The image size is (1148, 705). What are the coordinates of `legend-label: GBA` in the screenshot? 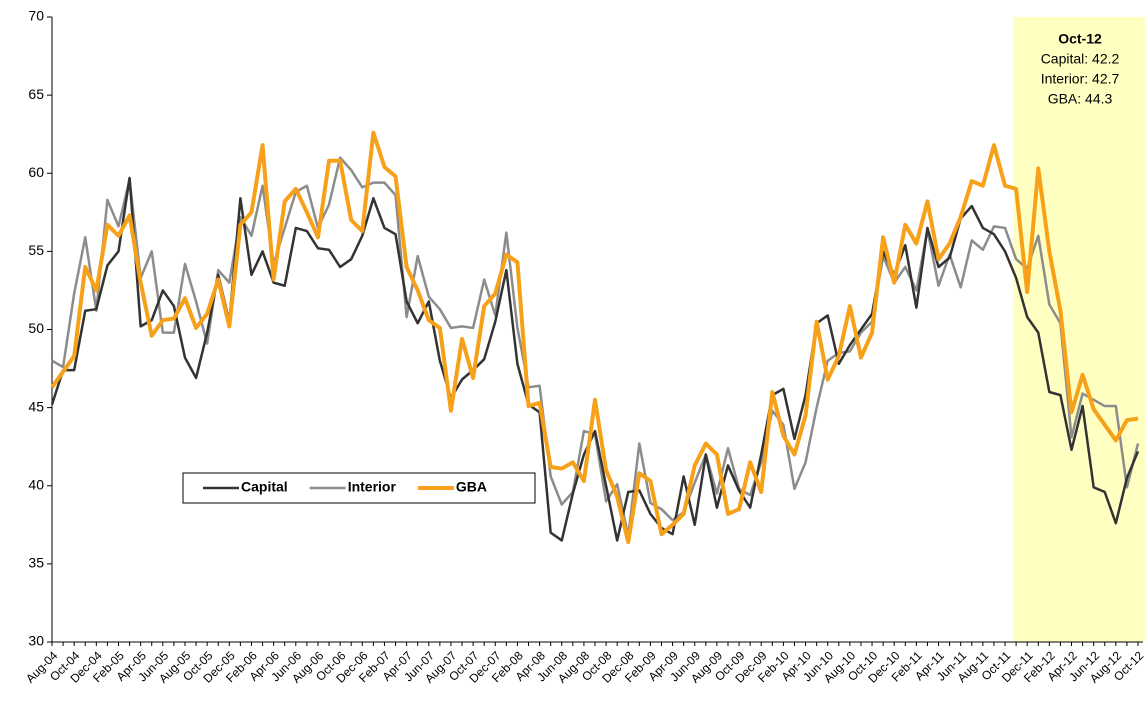 It's located at (471, 487).